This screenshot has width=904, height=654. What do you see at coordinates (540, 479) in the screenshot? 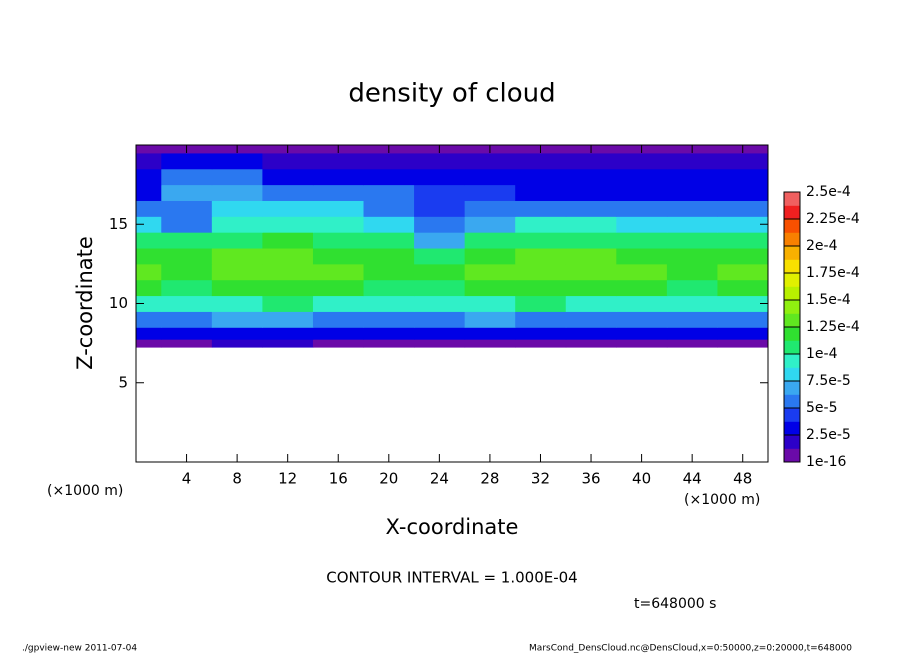
I see `x-tick-label: 32` at bounding box center [540, 479].